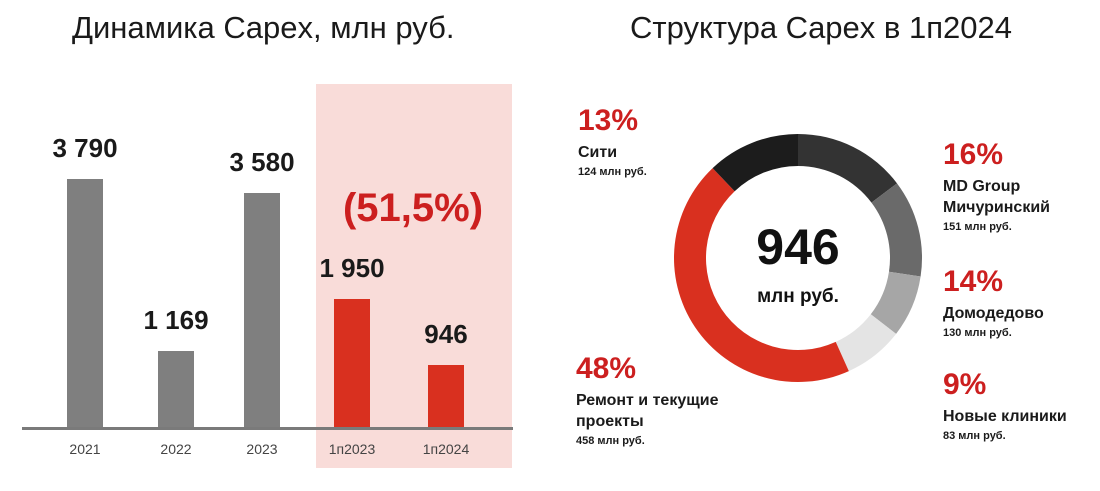 Image resolution: width=1100 pixels, height=491 pixels. Describe the element at coordinates (1005, 416) in the screenshot. I see `legend-new-clinics-name: Новые клиники` at that location.